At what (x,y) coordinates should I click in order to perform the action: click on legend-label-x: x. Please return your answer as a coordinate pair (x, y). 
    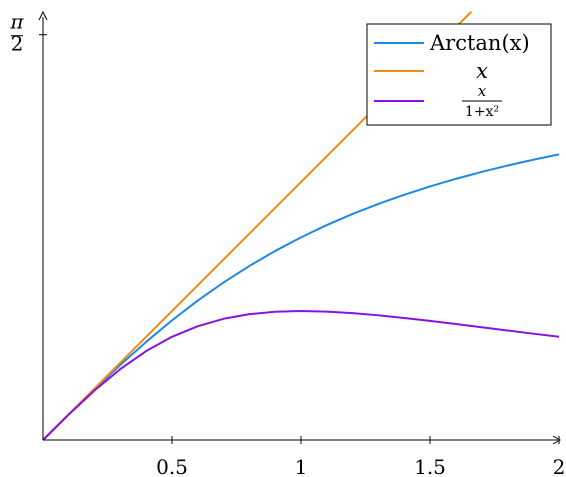
    Looking at the image, I should click on (482, 71).